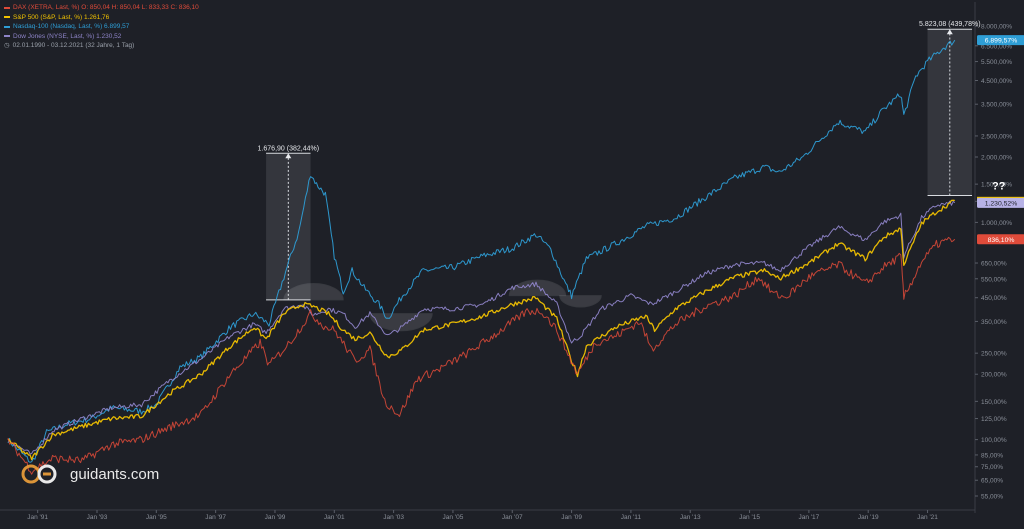 This screenshot has width=1024, height=529. I want to click on dowjones-swatch, so click(7, 36).